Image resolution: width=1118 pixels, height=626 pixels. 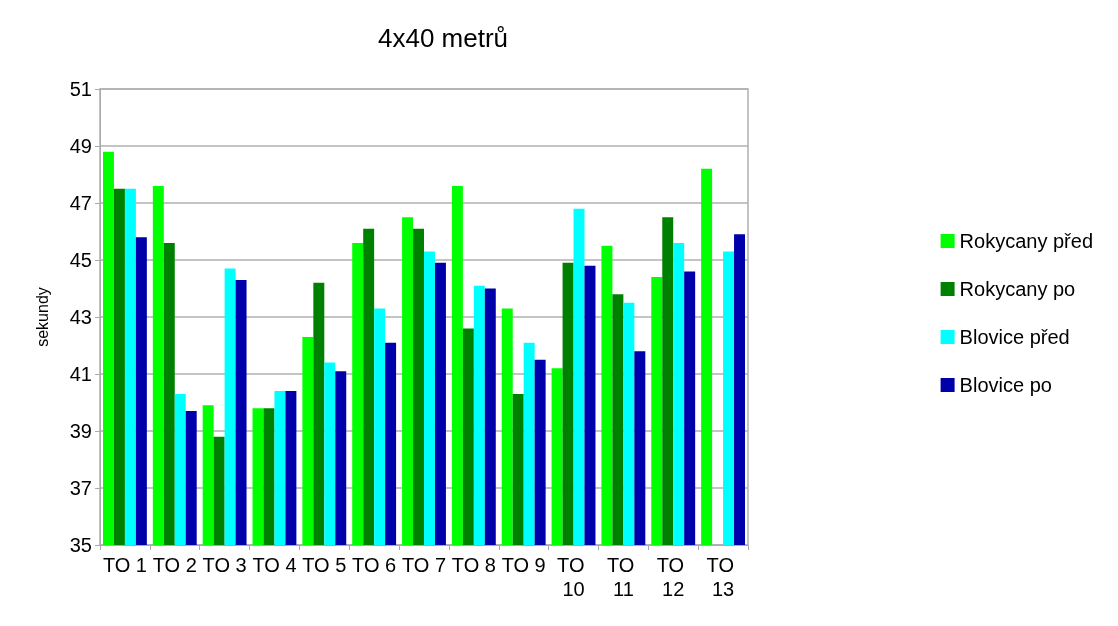 I want to click on y-tick-label: 47, so click(x=80, y=203).